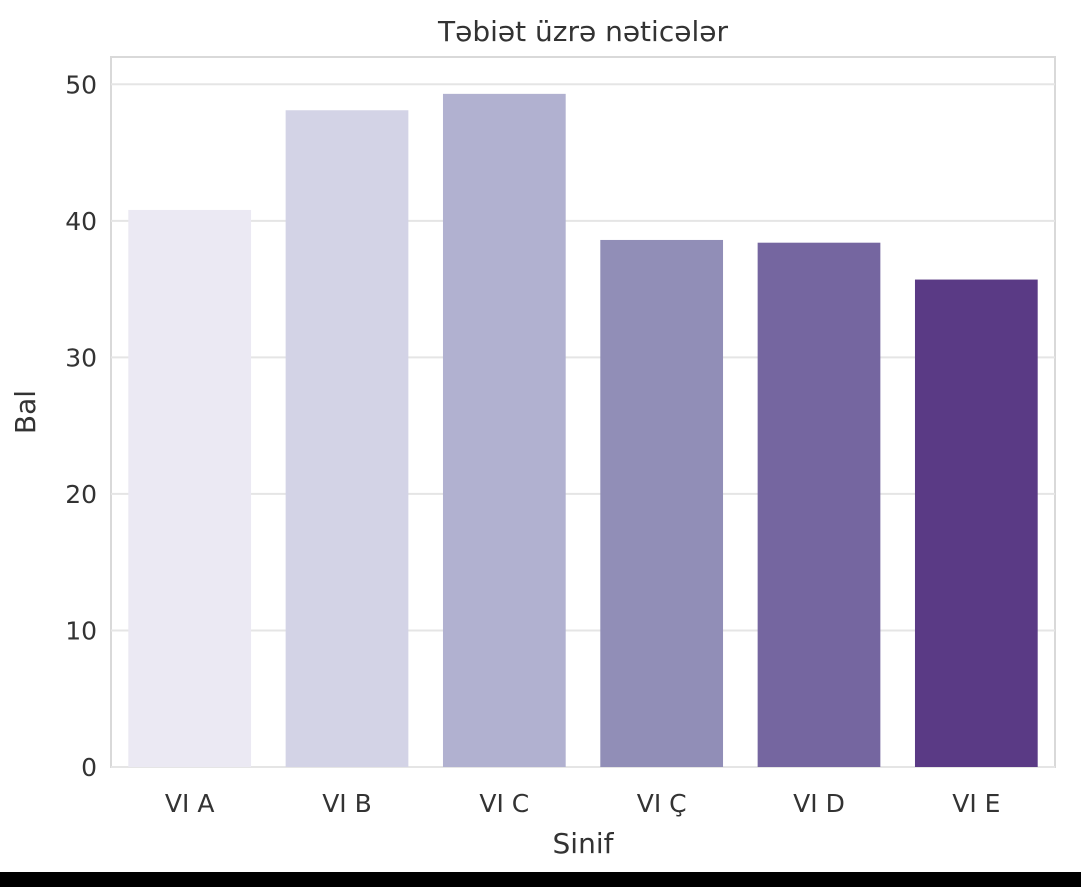 This screenshot has width=1081, height=887. Describe the element at coordinates (504, 430) in the screenshot. I see `bar-vi-c` at that location.